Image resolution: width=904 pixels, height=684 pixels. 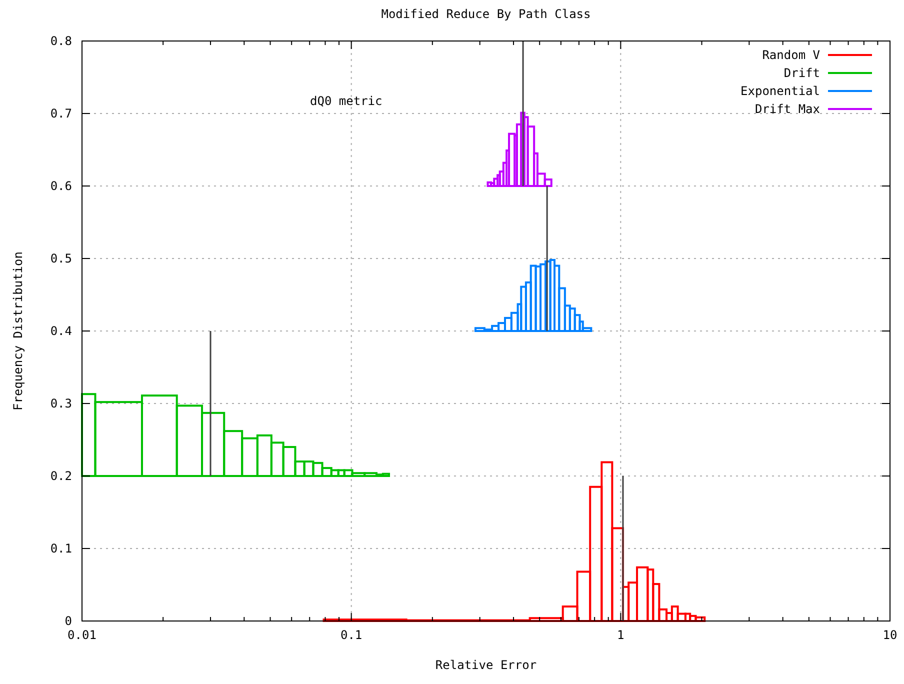 What do you see at coordinates (61, 403) in the screenshot?
I see `y-tick-label: 0.3` at bounding box center [61, 403].